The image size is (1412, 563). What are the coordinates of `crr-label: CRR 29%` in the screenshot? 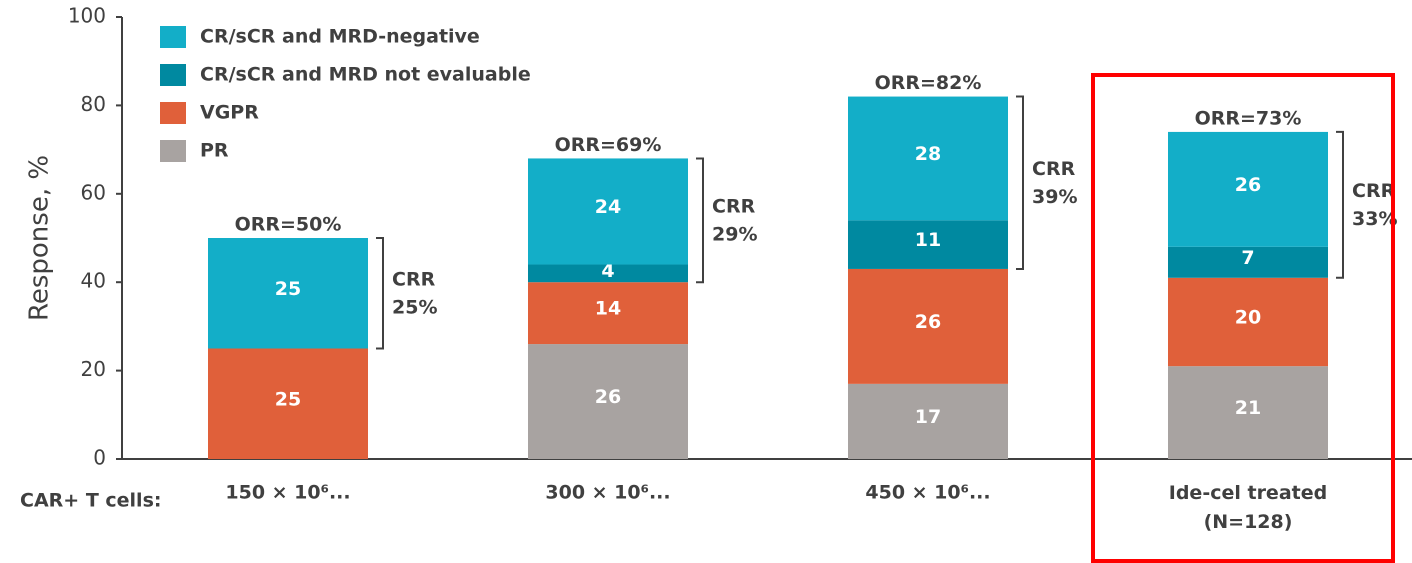 It's located at (734, 220).